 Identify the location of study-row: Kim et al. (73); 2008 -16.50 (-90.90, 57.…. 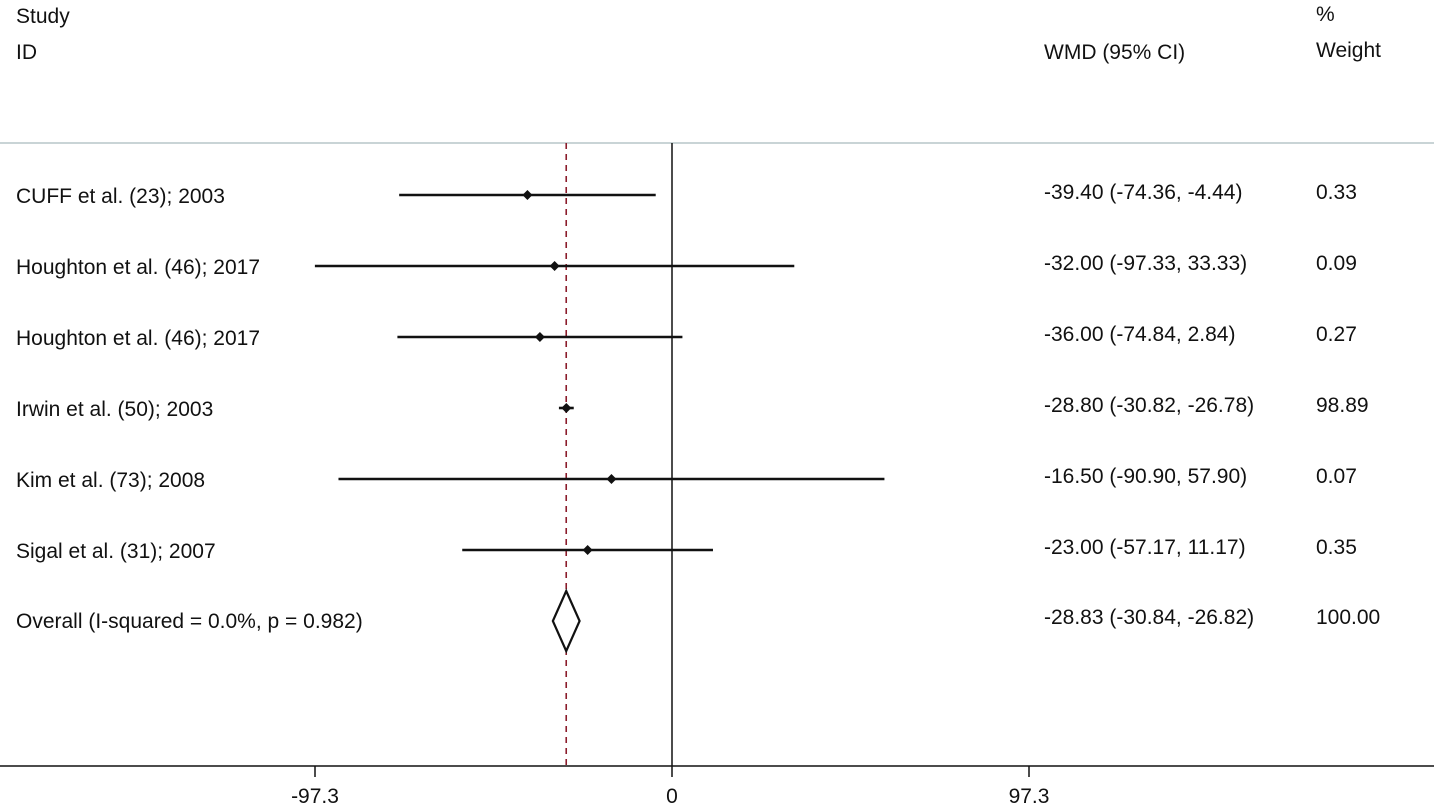
(686, 478).